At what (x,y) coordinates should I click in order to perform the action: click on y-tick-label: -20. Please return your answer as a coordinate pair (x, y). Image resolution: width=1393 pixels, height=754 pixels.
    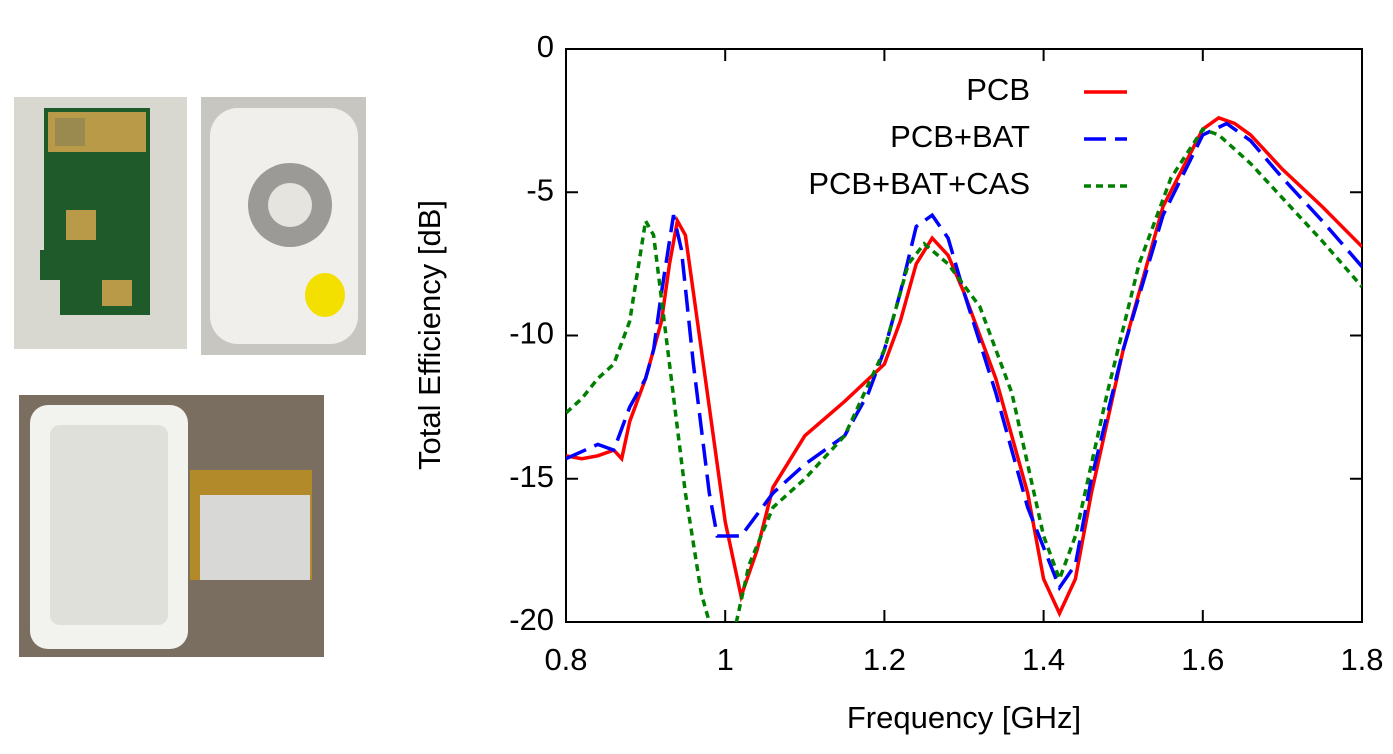
    Looking at the image, I should click on (531, 619).